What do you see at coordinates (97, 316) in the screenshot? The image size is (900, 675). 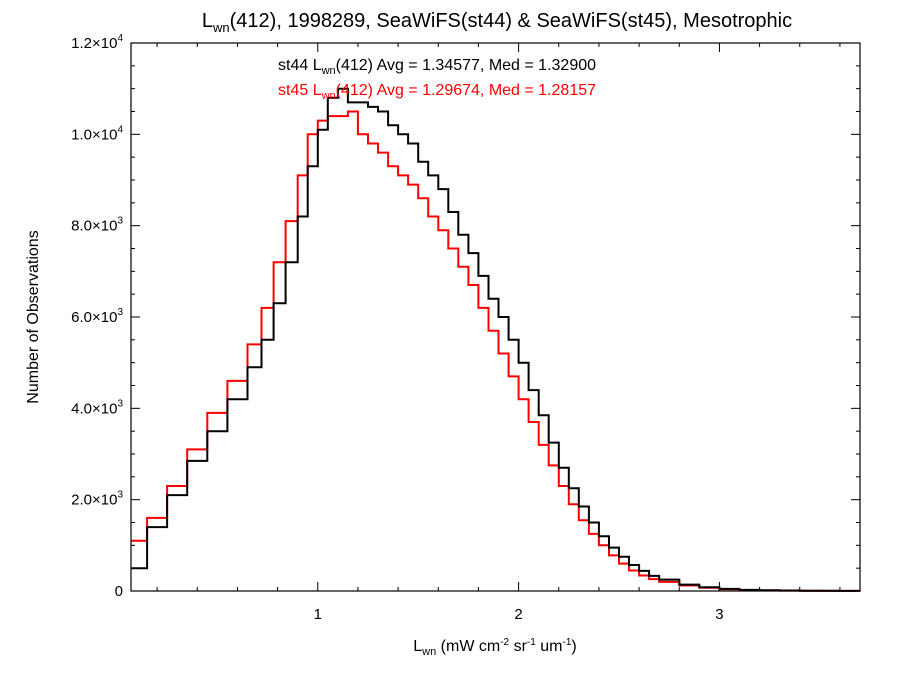 I see `y-tick-label: 6.0×10³` at bounding box center [97, 316].